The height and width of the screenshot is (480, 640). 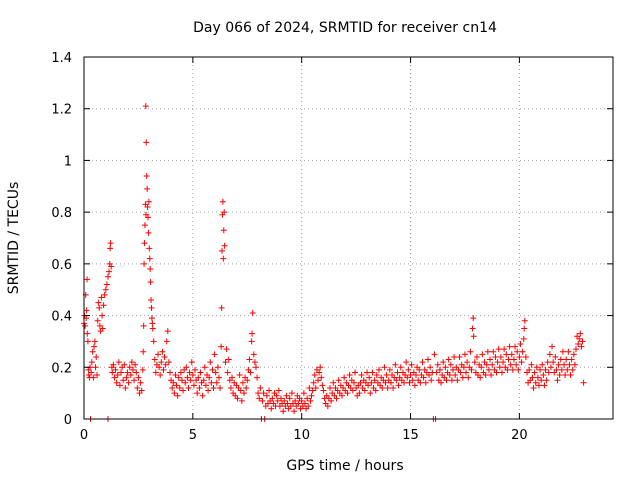 I want to click on y-tick-label: 1.4, so click(x=61, y=58).